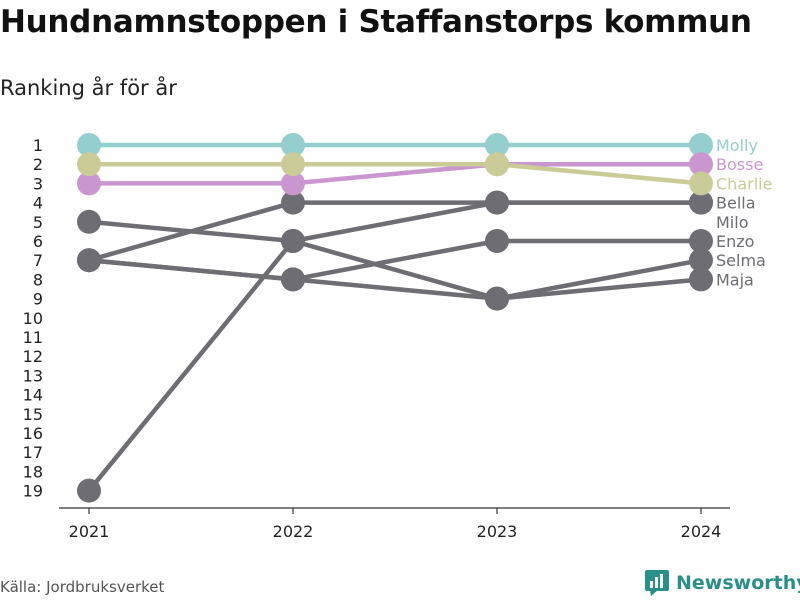 The width and height of the screenshot is (800, 600). Describe the element at coordinates (38, 260) in the screenshot. I see `y-tick-label: 7` at that location.